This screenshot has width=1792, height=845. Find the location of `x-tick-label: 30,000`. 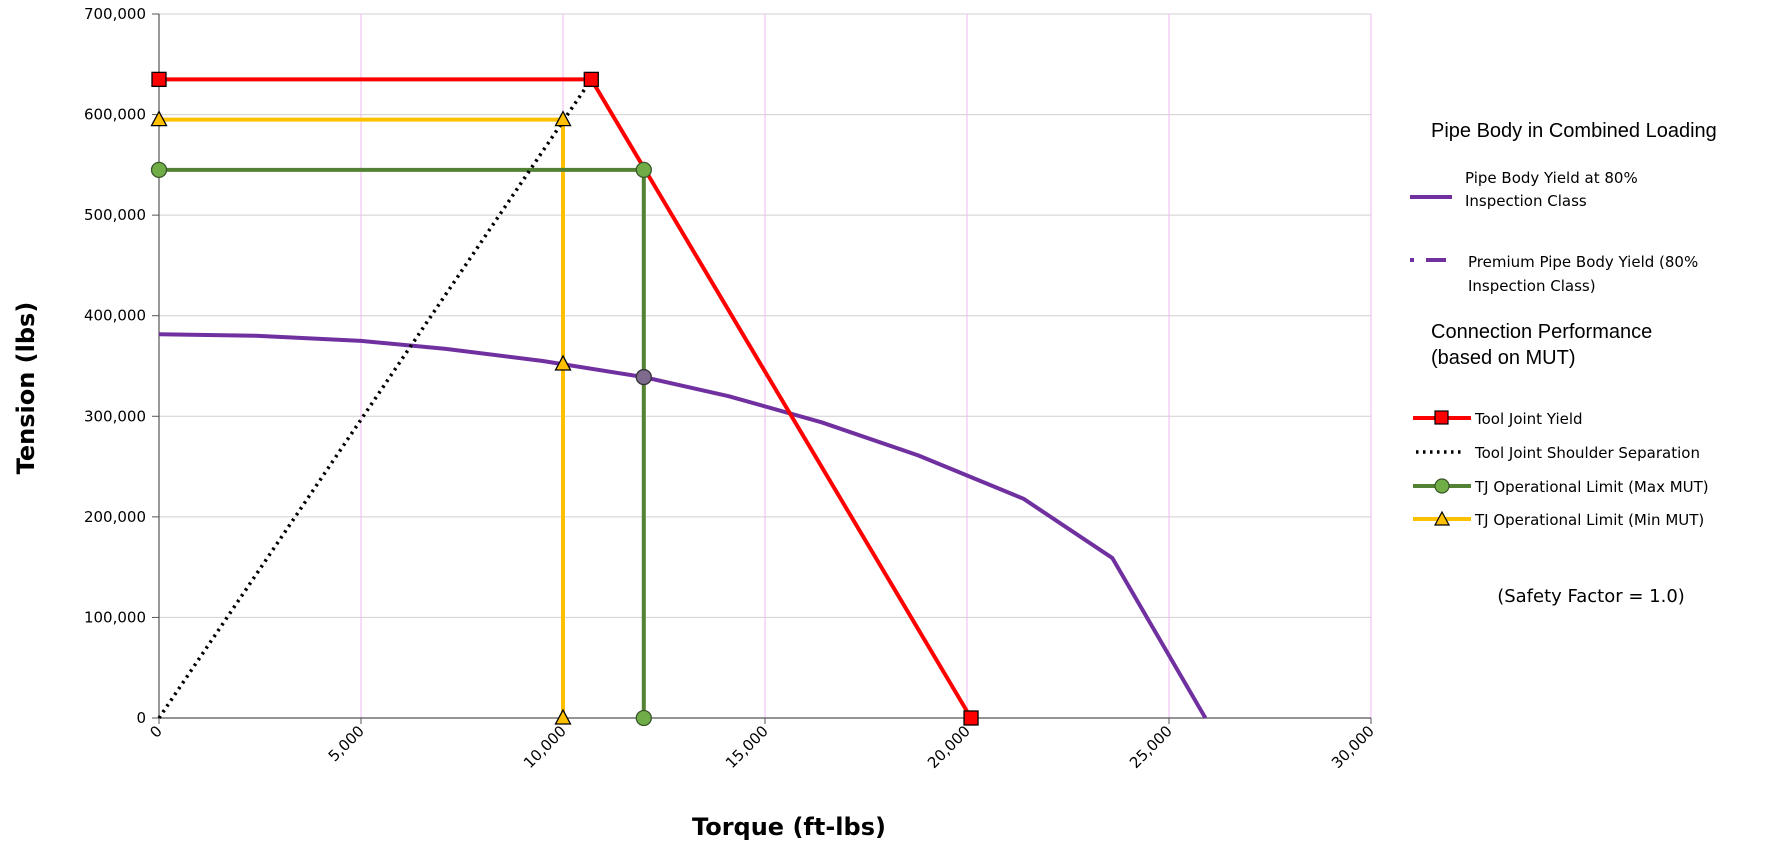

x-tick-label: 30,000 is located at coordinates (1353, 747).